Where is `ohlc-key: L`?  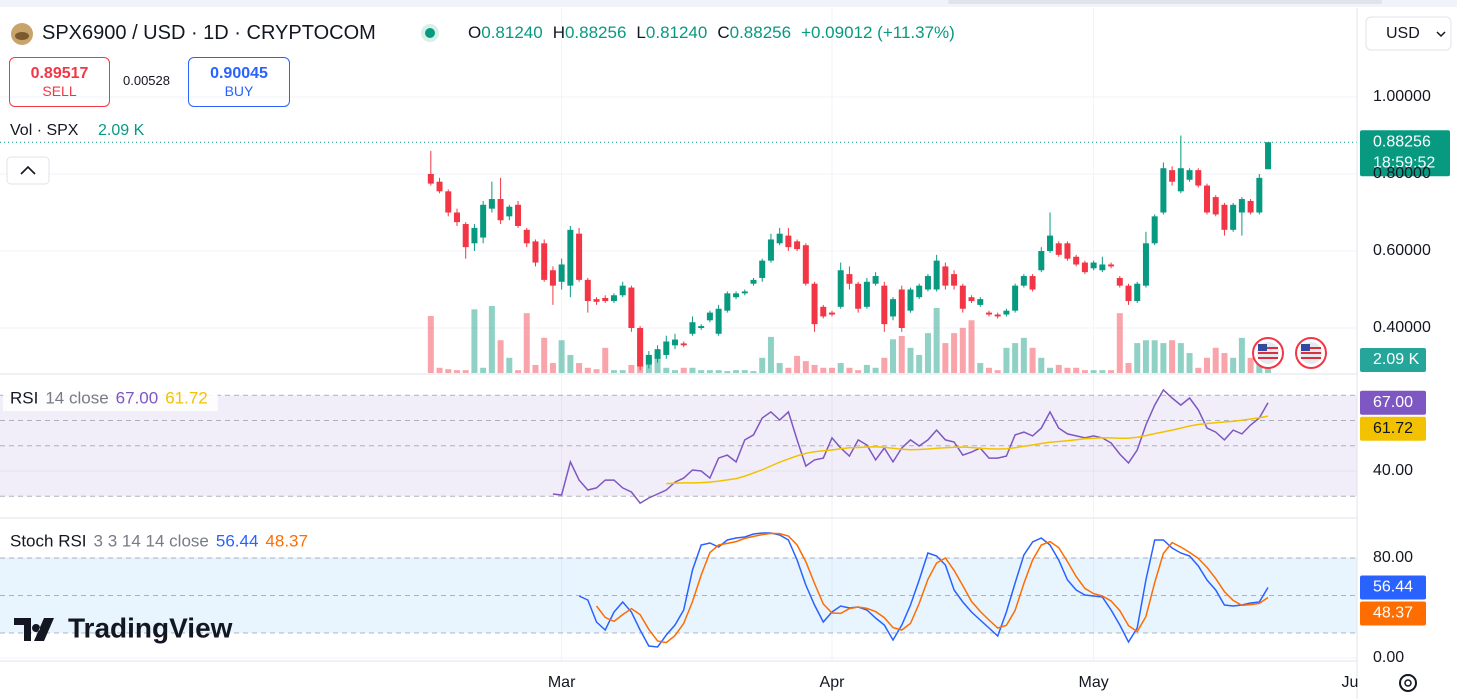 ohlc-key: L is located at coordinates (641, 32).